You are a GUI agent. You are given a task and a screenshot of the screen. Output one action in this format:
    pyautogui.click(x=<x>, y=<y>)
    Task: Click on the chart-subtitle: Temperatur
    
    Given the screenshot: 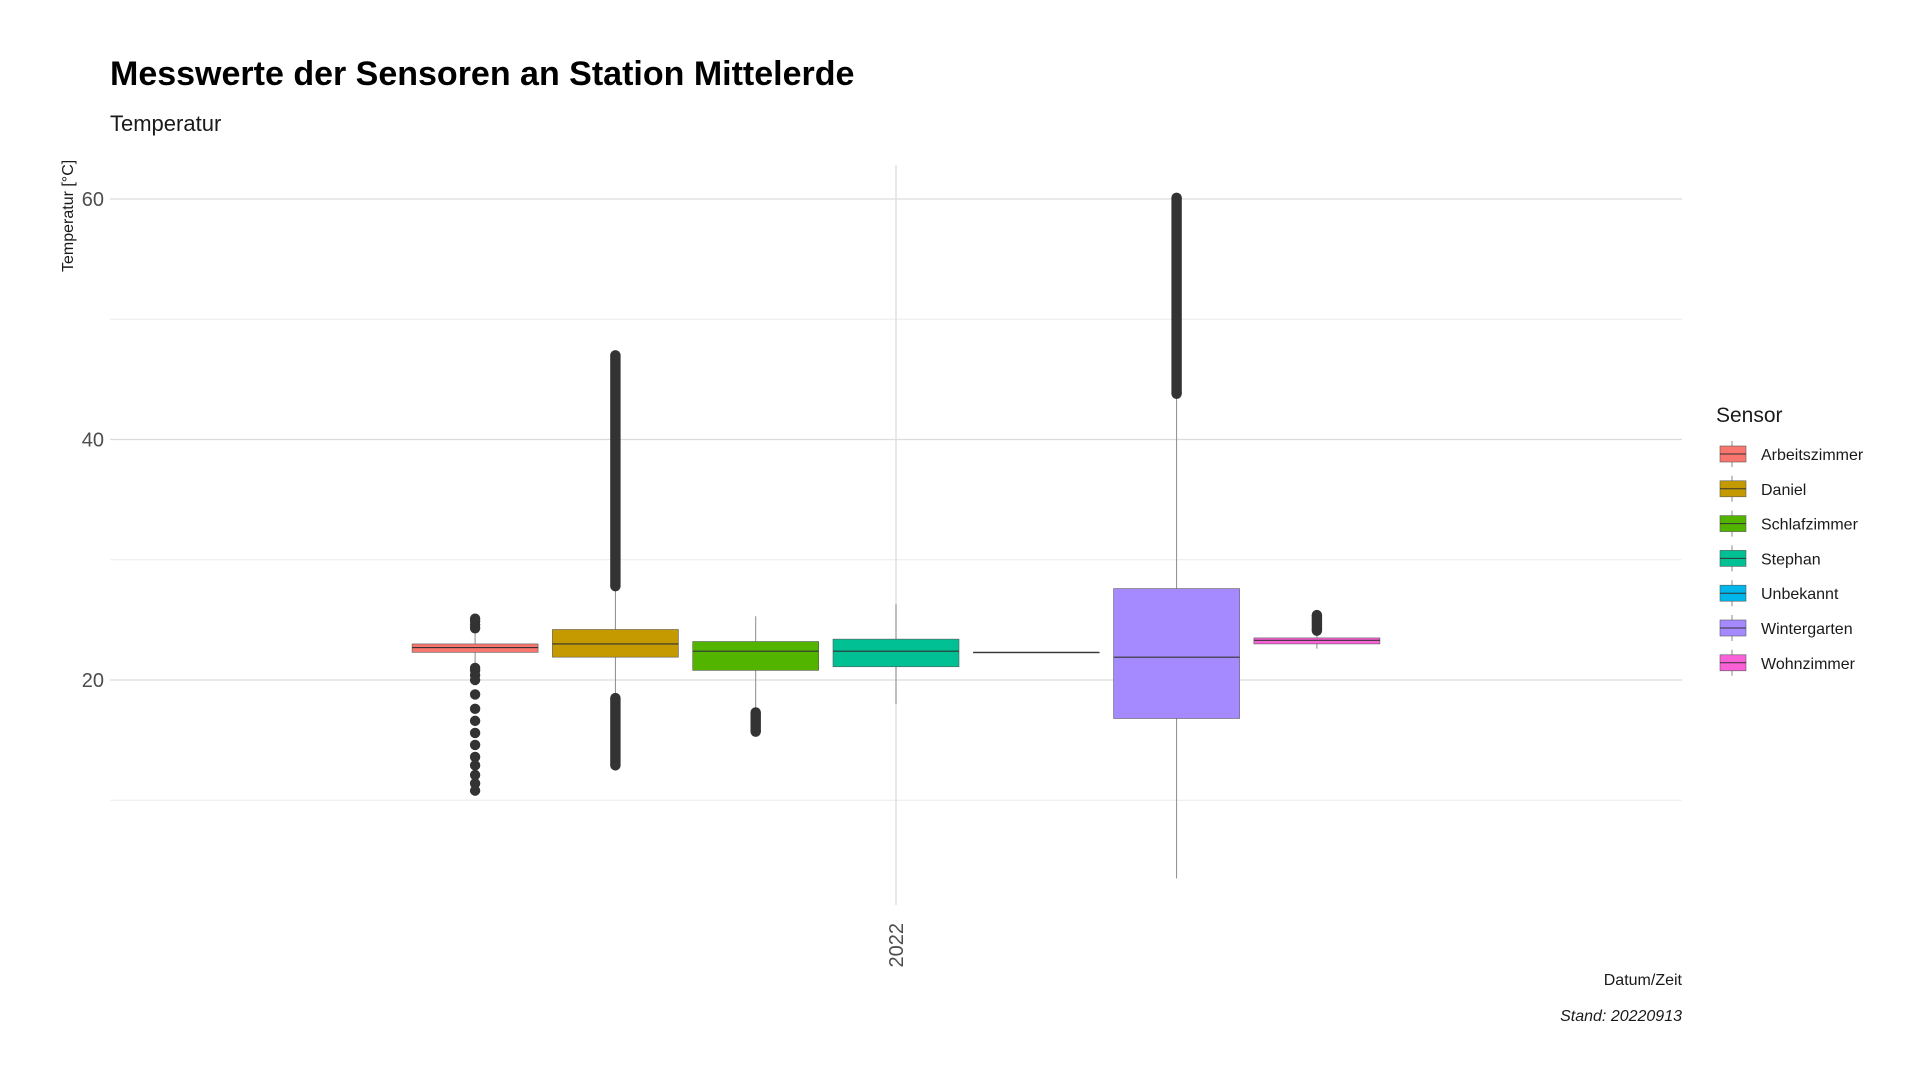 What is the action you would take?
    pyautogui.click(x=165, y=123)
    